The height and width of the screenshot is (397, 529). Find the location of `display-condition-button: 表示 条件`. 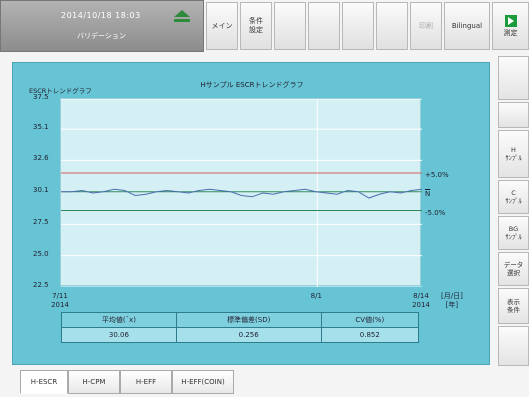

display-condition-button: 表示 条件 is located at coordinates (513, 306).